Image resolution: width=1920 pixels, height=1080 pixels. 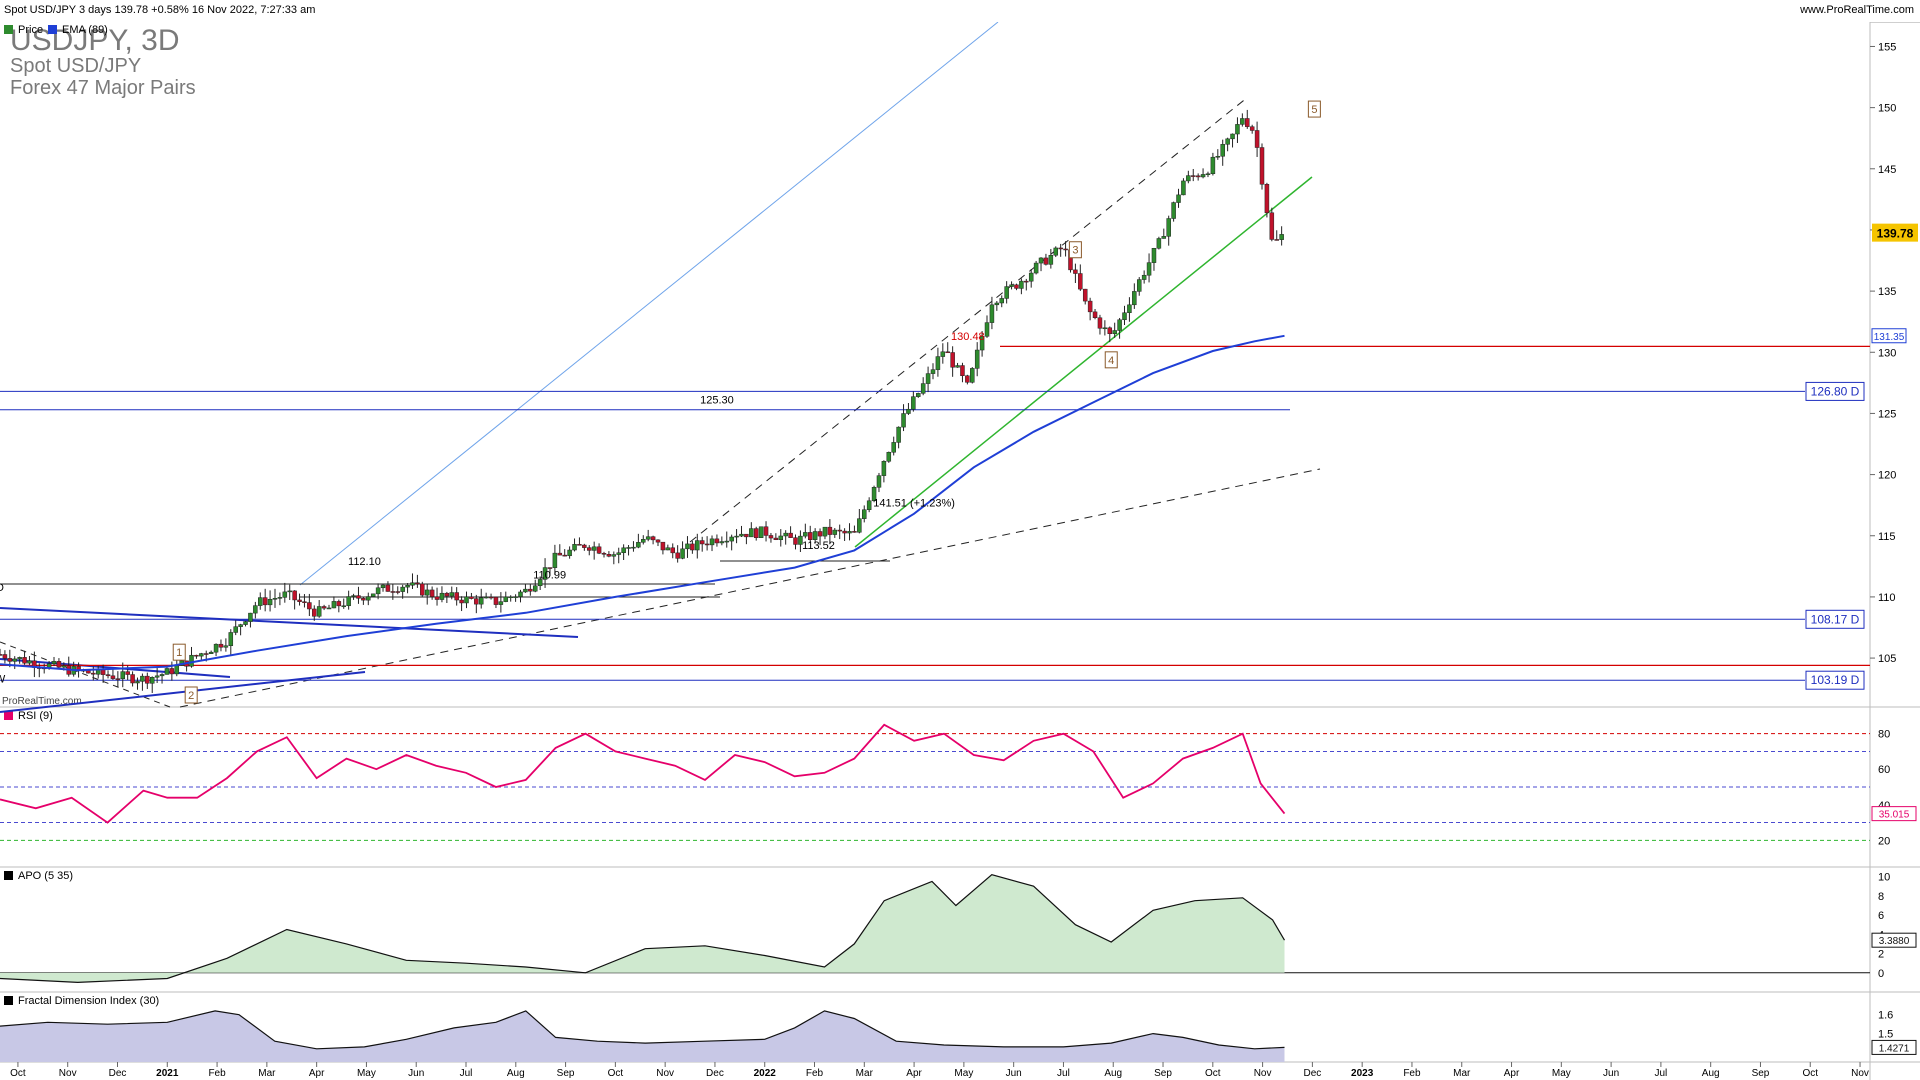 I want to click on x-tick-label: Mar, so click(x=267, y=1073).